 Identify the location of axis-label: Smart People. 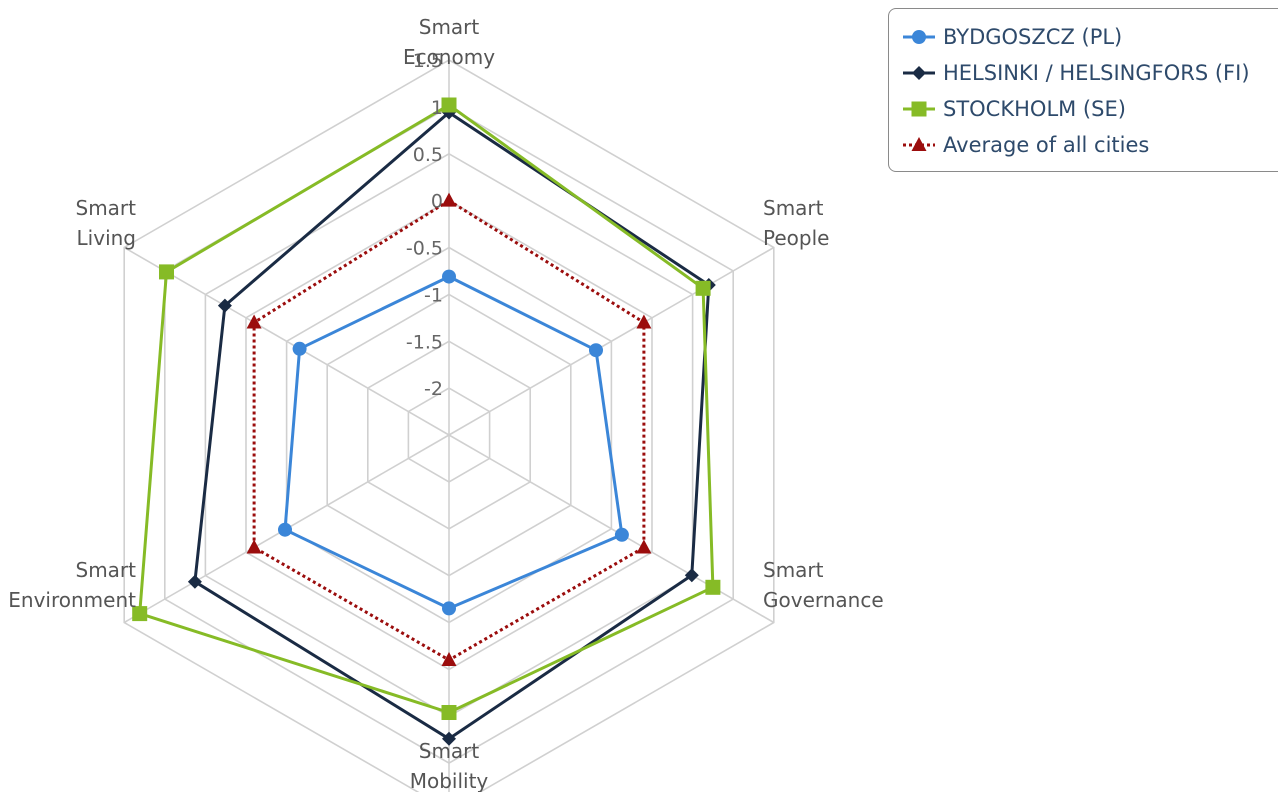
(796, 223).